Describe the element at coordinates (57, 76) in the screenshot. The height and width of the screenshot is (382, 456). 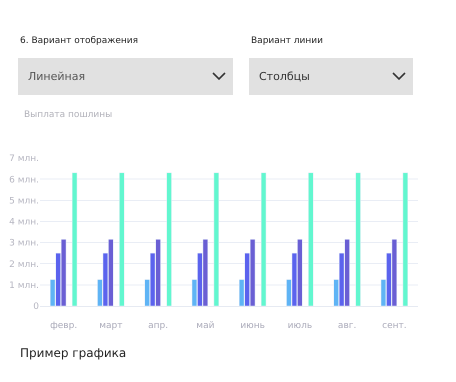
I see `text: Линейная` at that location.